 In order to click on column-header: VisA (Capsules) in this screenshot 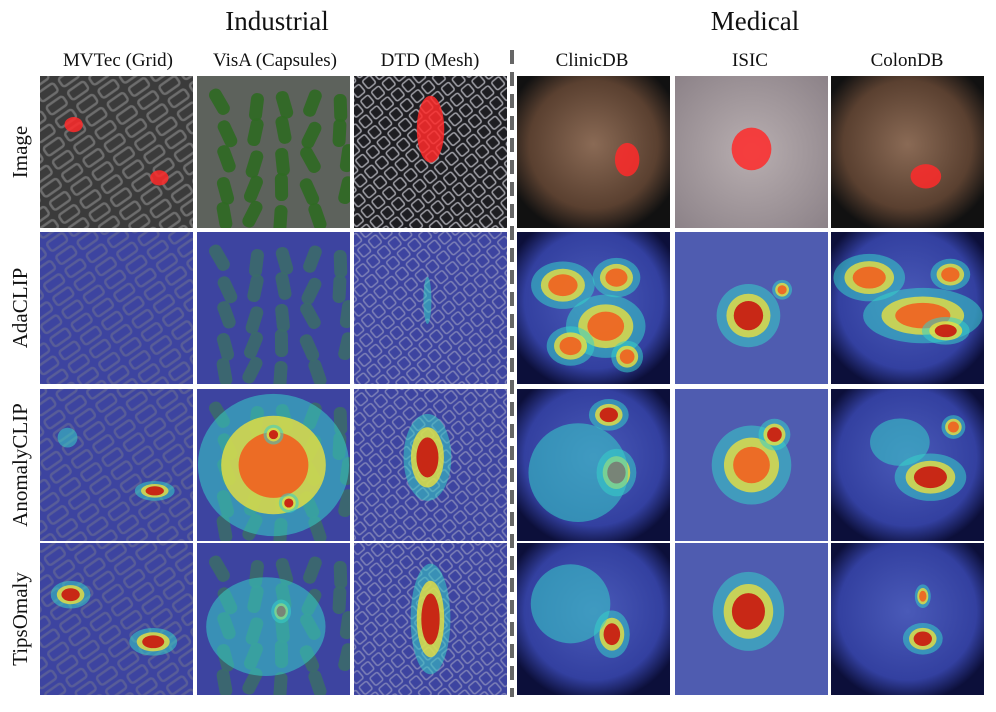, I will do `click(275, 60)`.